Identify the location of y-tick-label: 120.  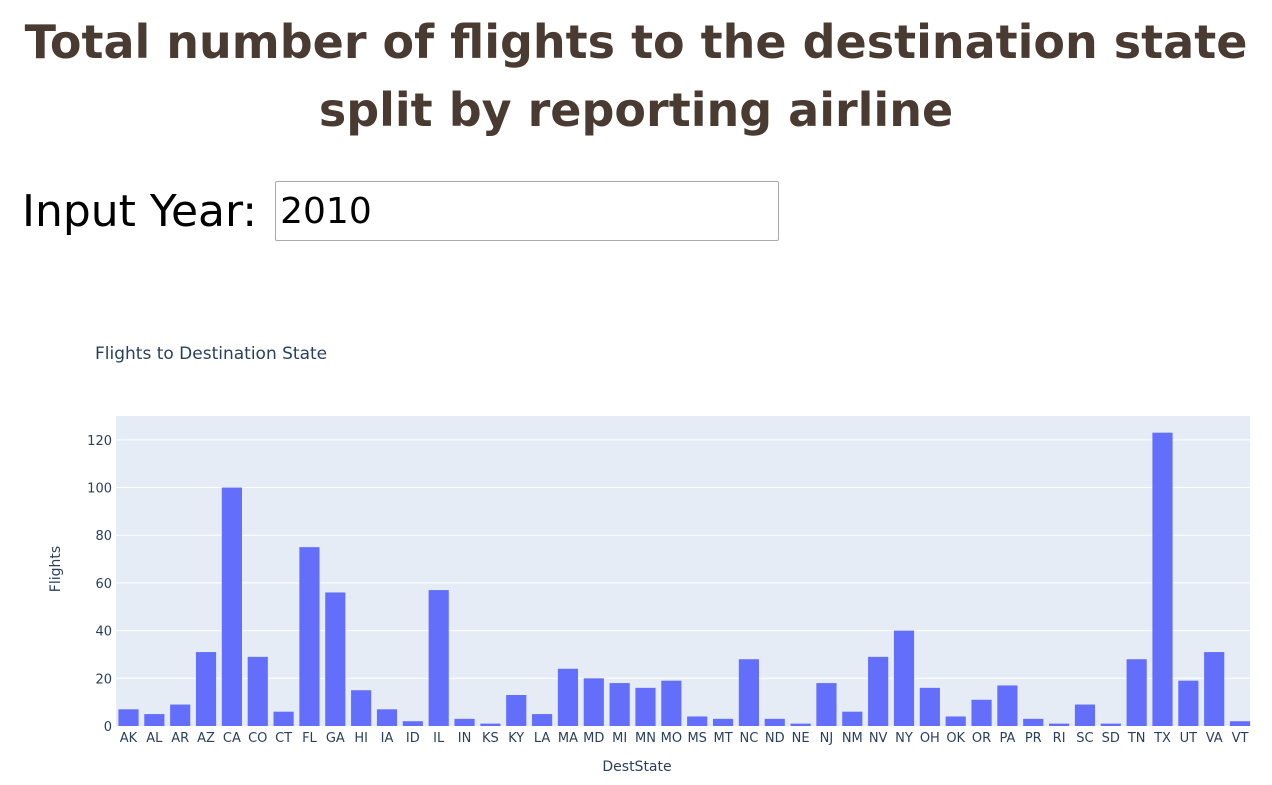
(99, 441).